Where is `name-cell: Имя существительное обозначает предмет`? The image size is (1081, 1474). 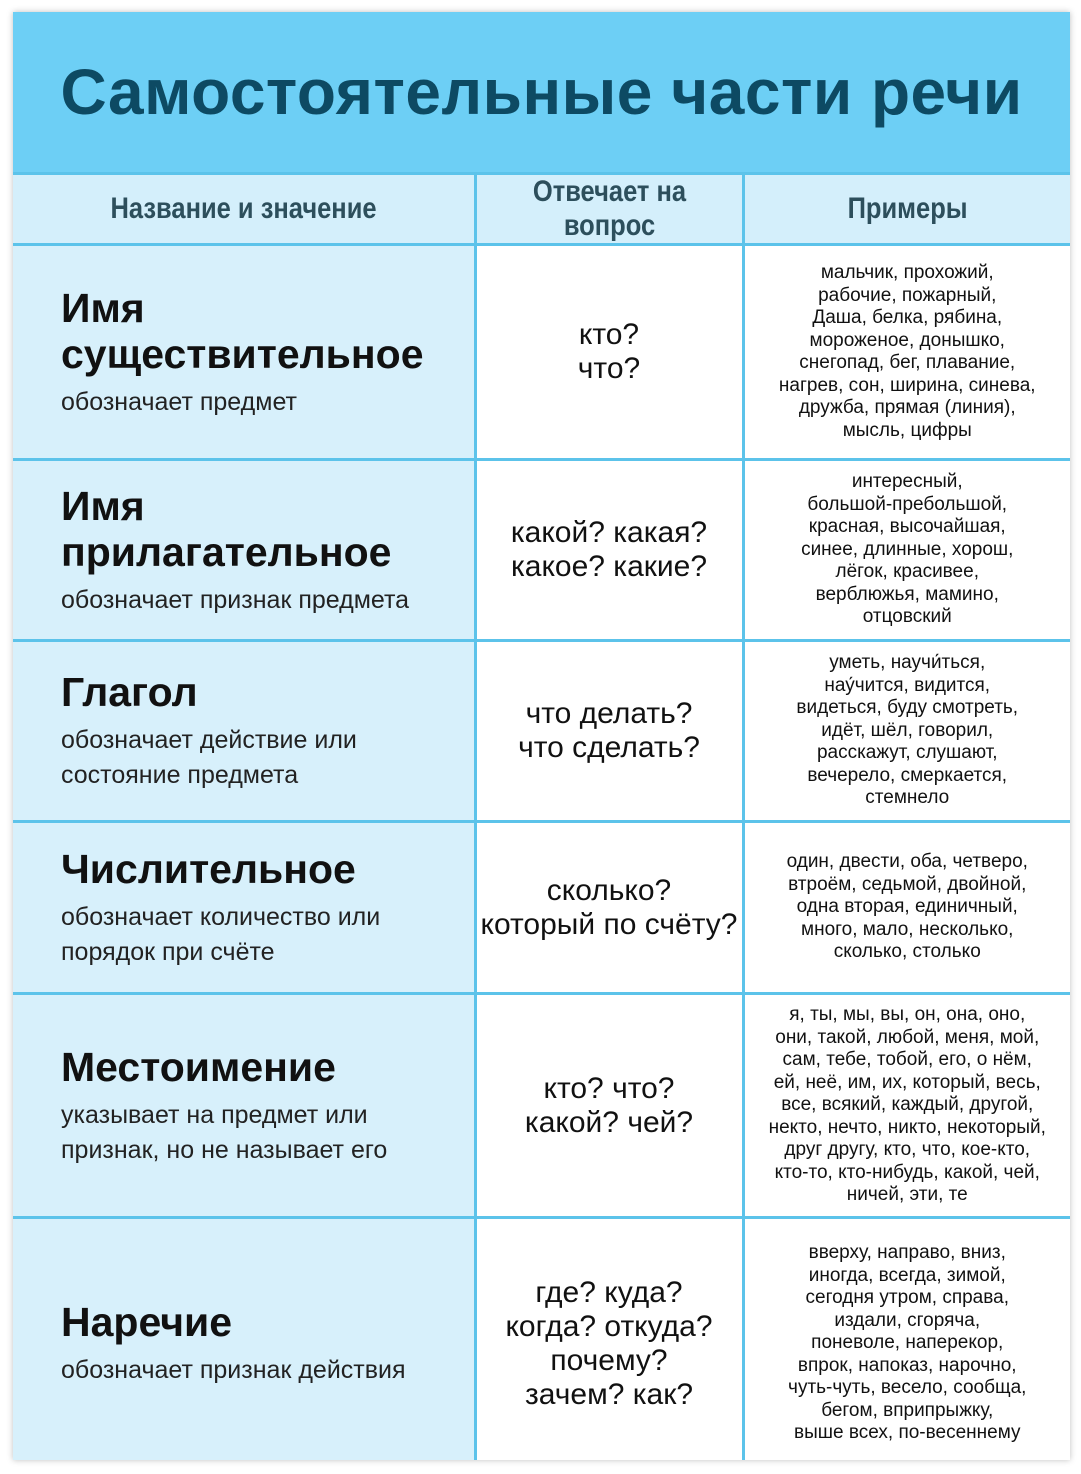 name-cell: Имя существительное обозначает предмет is located at coordinates (245, 352).